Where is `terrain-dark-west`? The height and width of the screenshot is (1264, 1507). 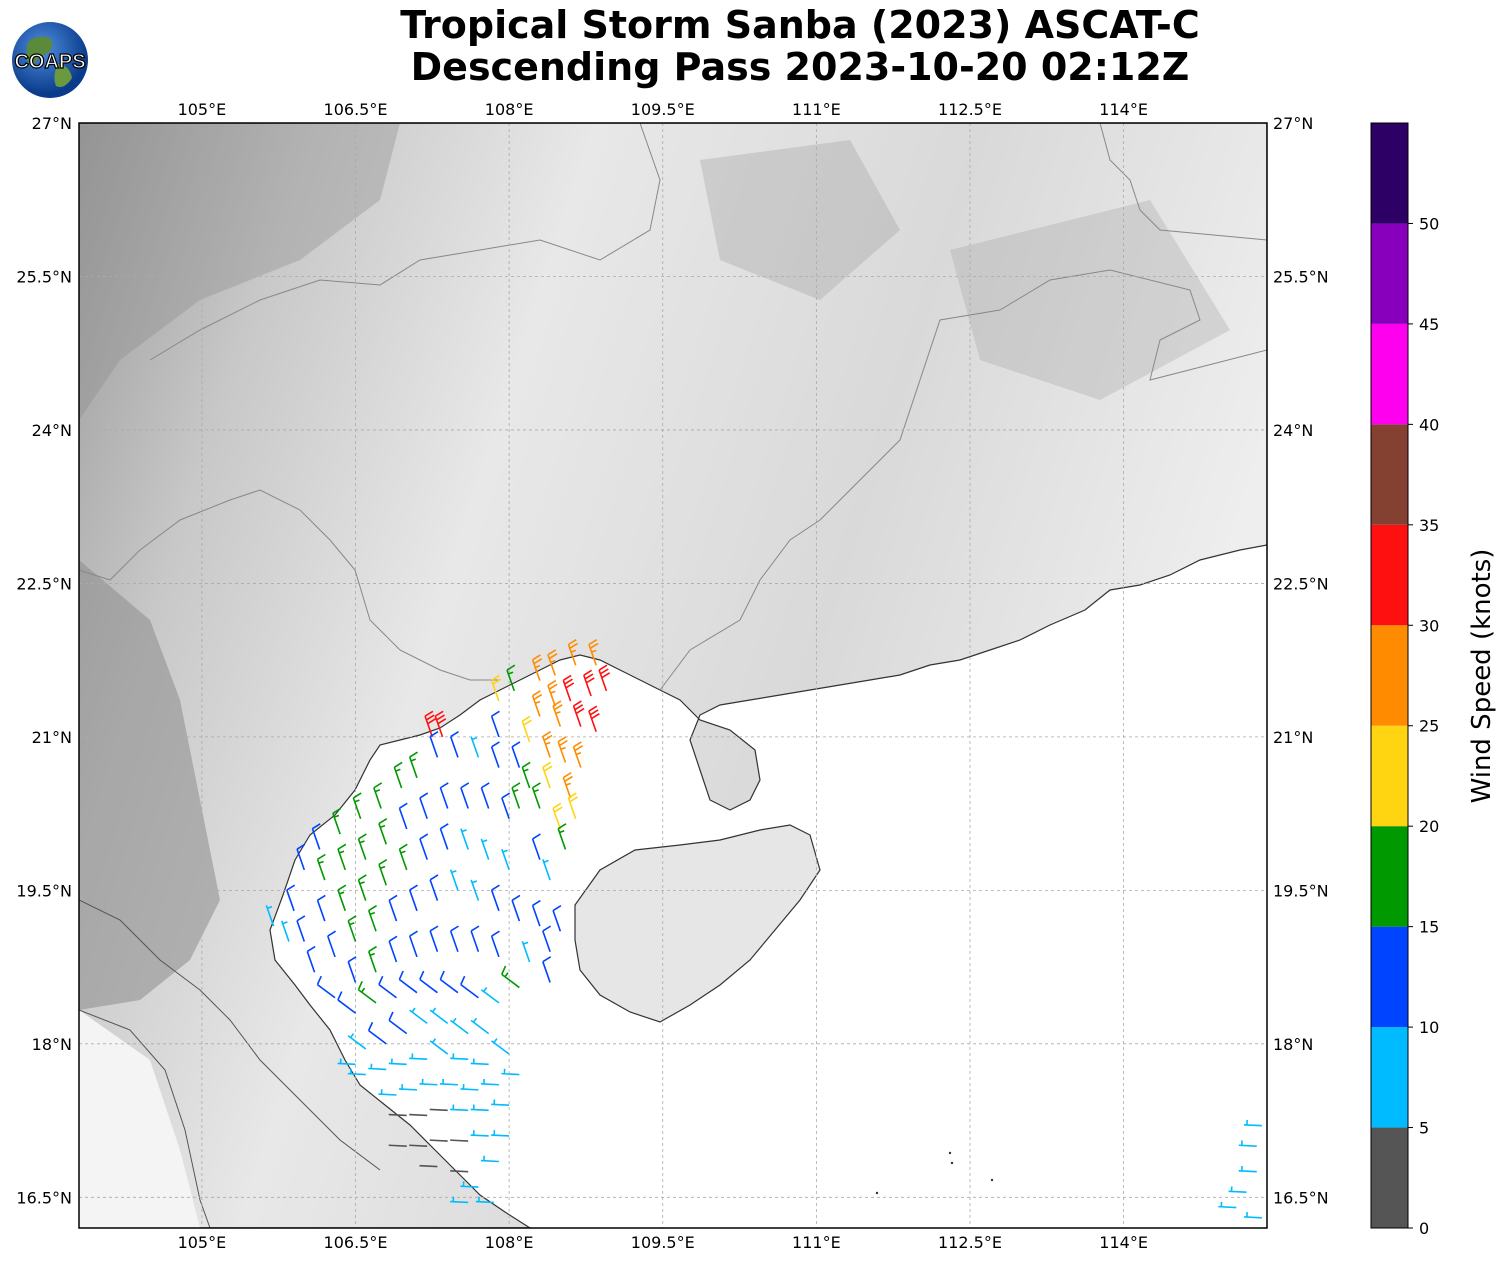 terrain-dark-west is located at coordinates (149, 785).